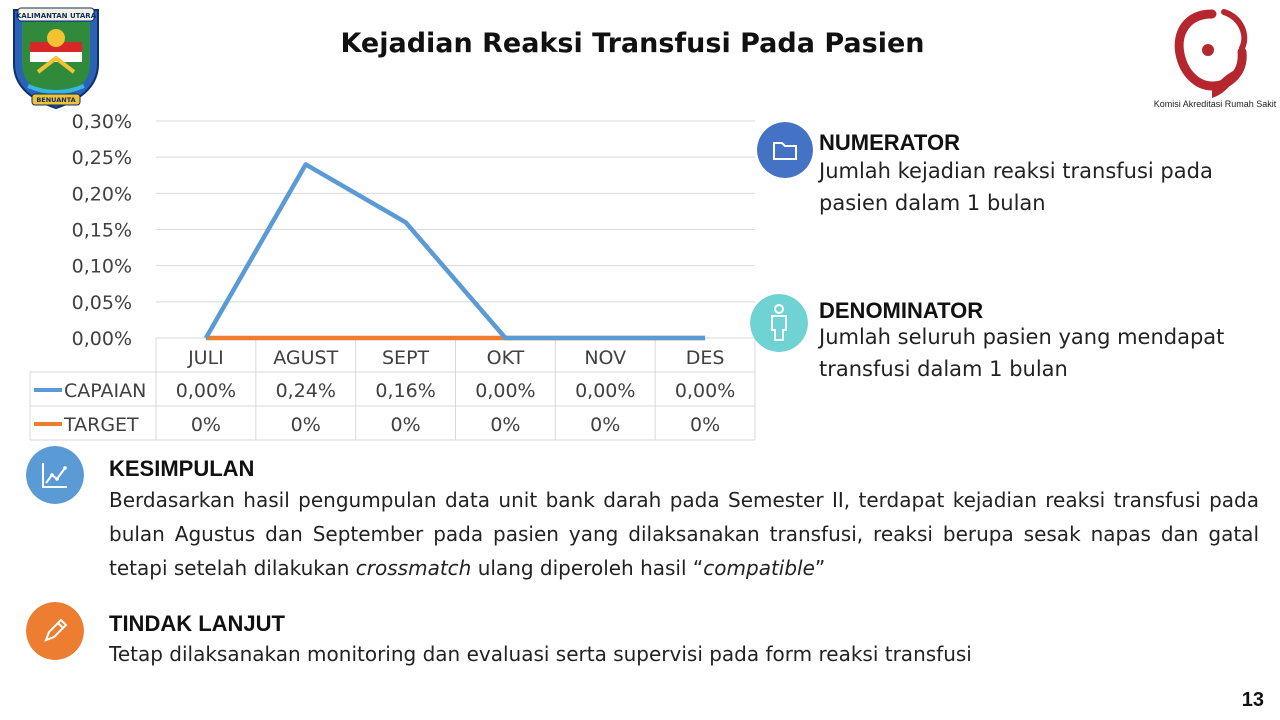  I want to click on x-tick-label: OKT, so click(506, 358).